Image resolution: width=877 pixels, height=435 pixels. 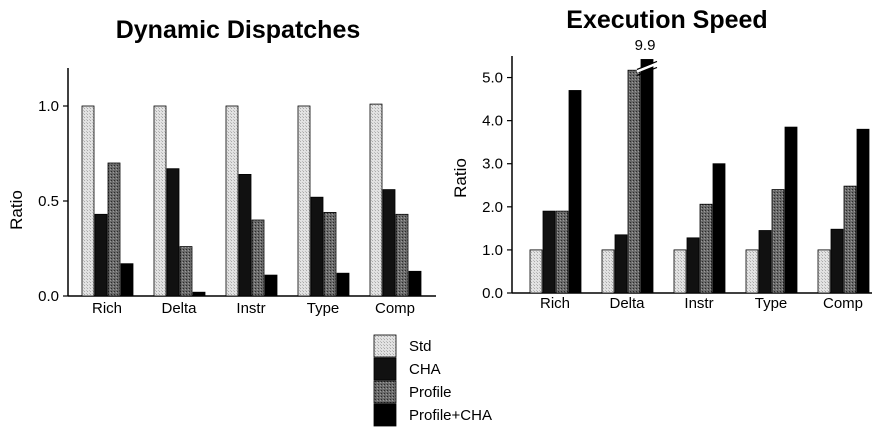 I want to click on chart-title: Execution Speed, so click(x=666, y=20).